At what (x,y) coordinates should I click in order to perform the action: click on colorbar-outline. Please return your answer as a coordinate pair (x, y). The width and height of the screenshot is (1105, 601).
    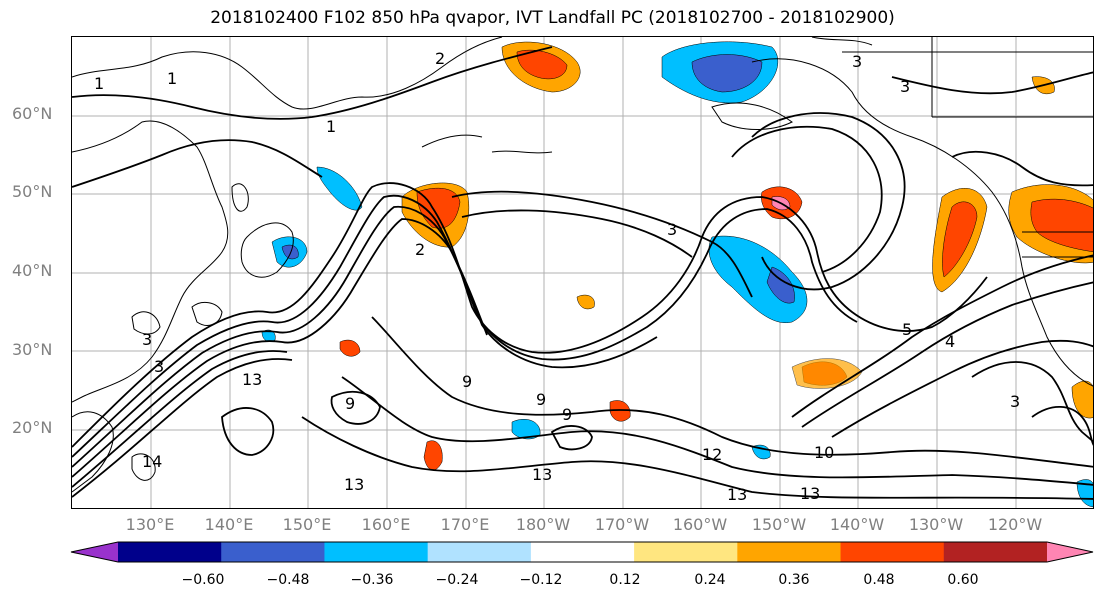
    Looking at the image, I should click on (582, 552).